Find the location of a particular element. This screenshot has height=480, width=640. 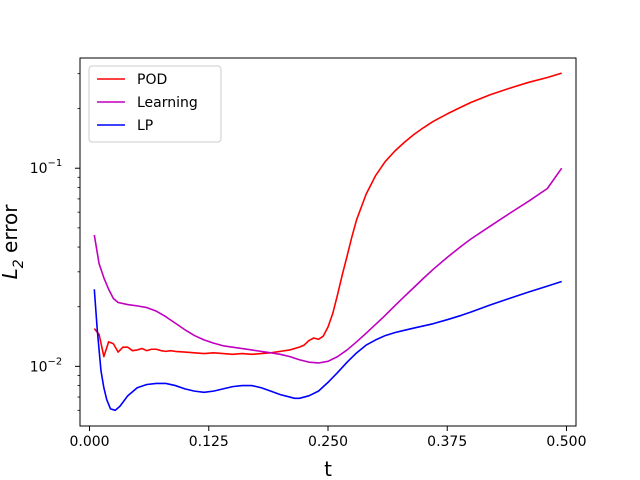

legend-box is located at coordinates (155, 104).